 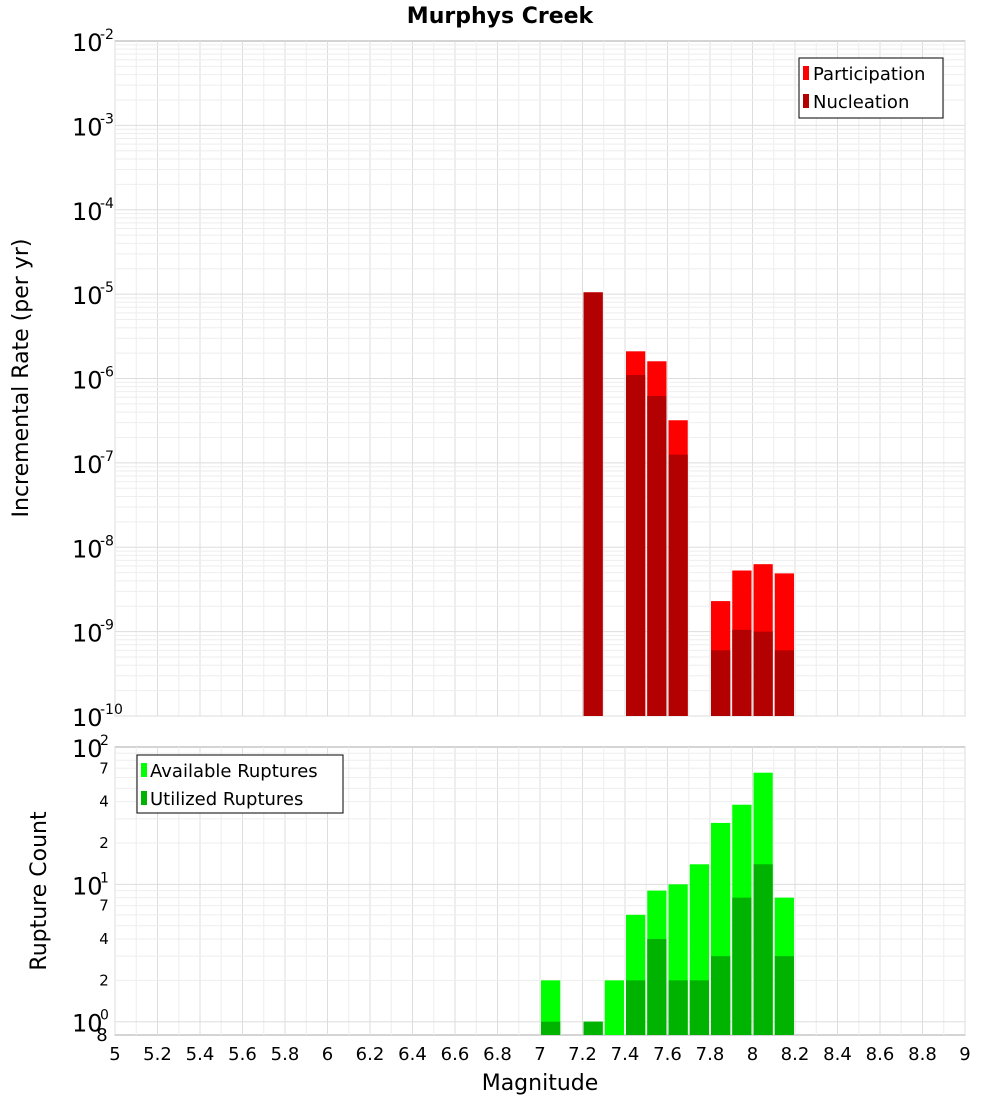 I want to click on legend-swatch-utilized, so click(x=144, y=798).